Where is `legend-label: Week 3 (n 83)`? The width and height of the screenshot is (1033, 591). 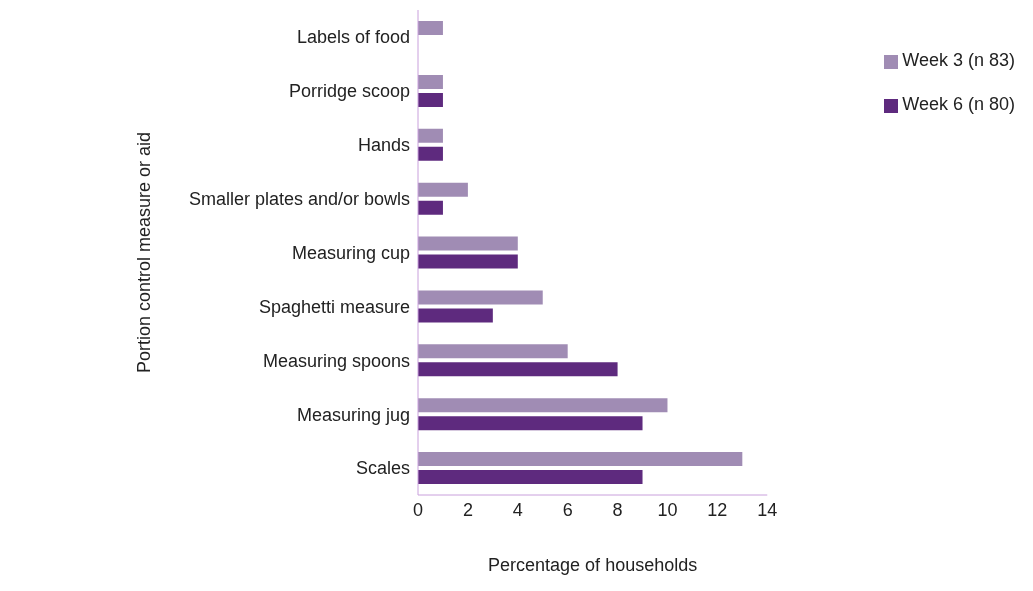
legend-label: Week 3 (n 83) is located at coordinates (958, 60).